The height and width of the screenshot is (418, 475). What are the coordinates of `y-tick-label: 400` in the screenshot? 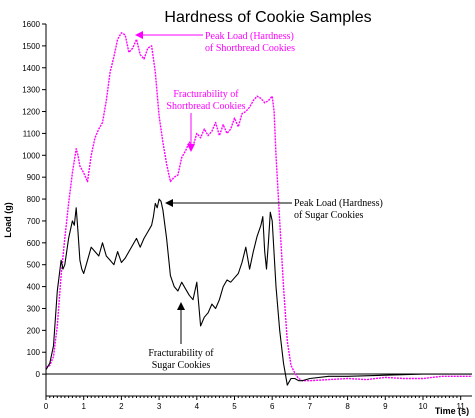 It's located at (34, 287).